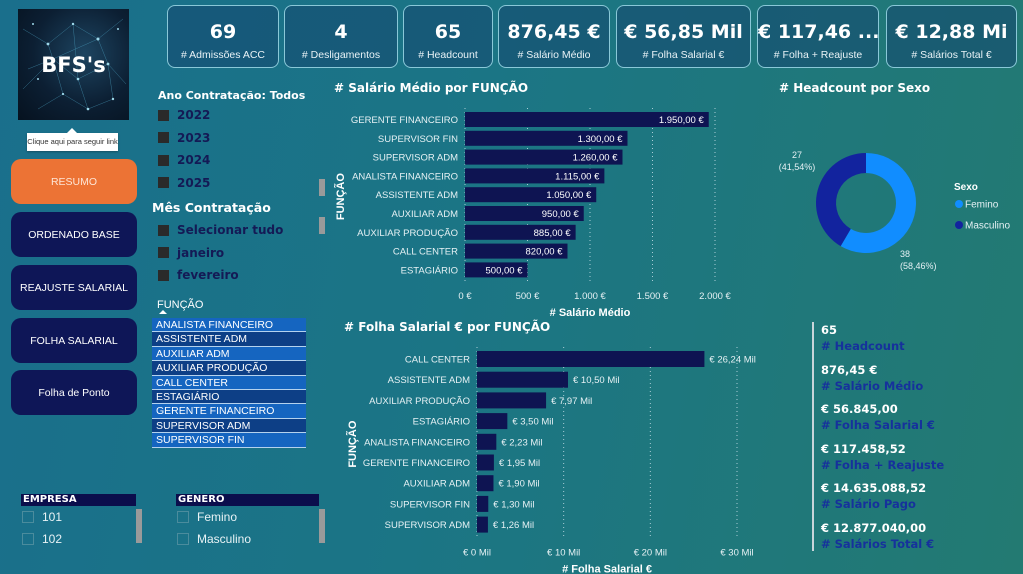  Describe the element at coordinates (322, 225) in the screenshot. I see `mes-slicer-scrollbar` at that location.